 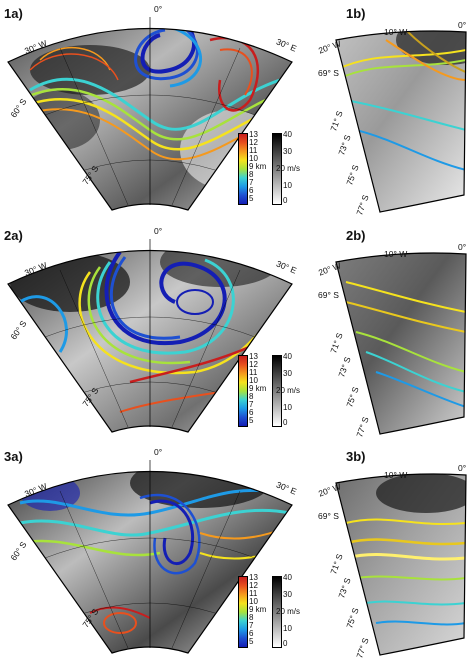 I want to click on colorbar-height-2a, so click(x=243, y=391).